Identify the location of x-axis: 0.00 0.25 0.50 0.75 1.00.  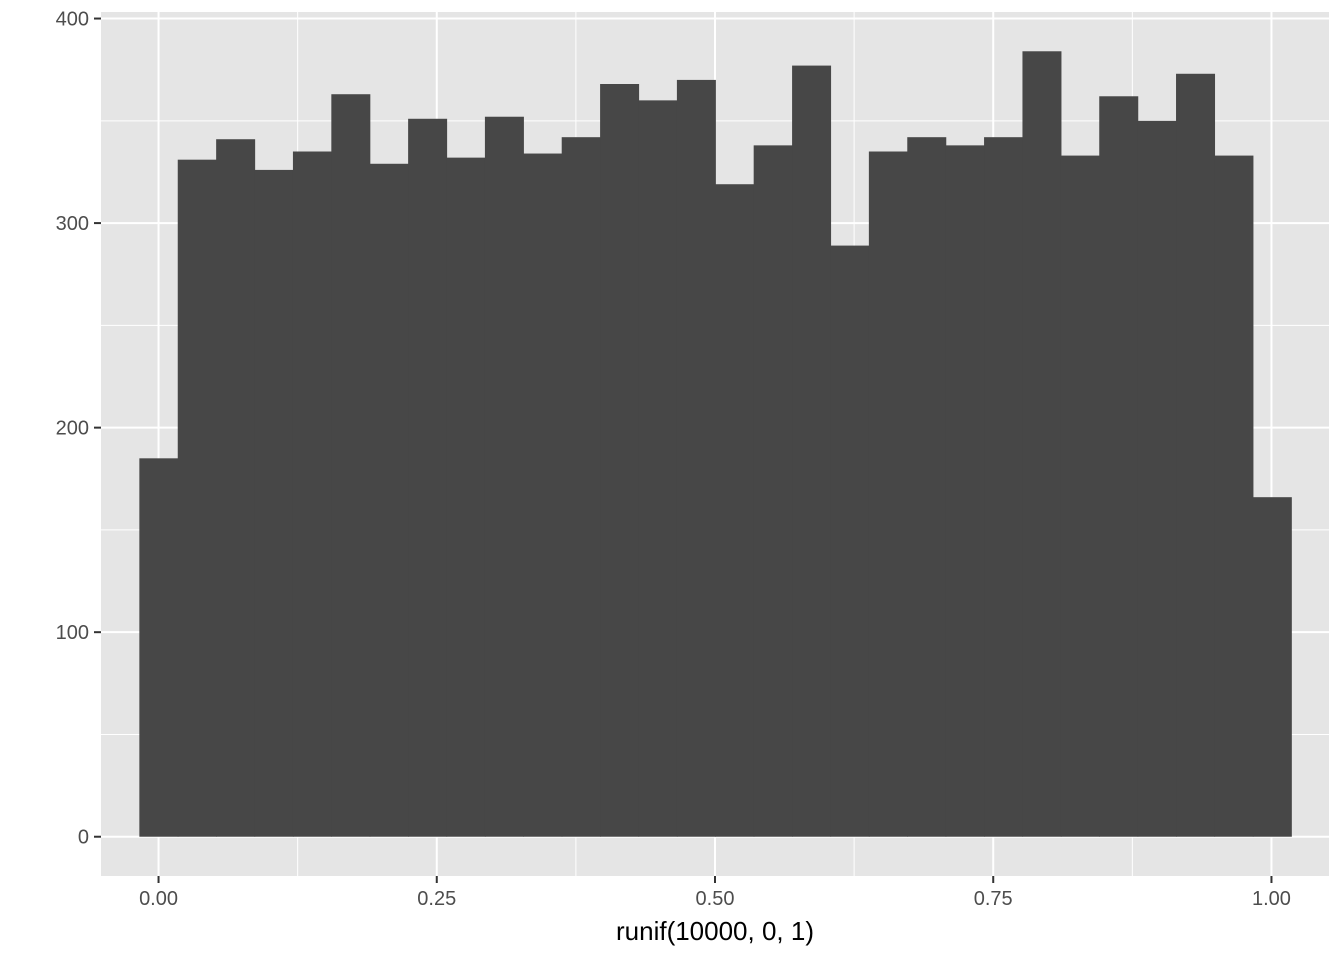
(715, 893).